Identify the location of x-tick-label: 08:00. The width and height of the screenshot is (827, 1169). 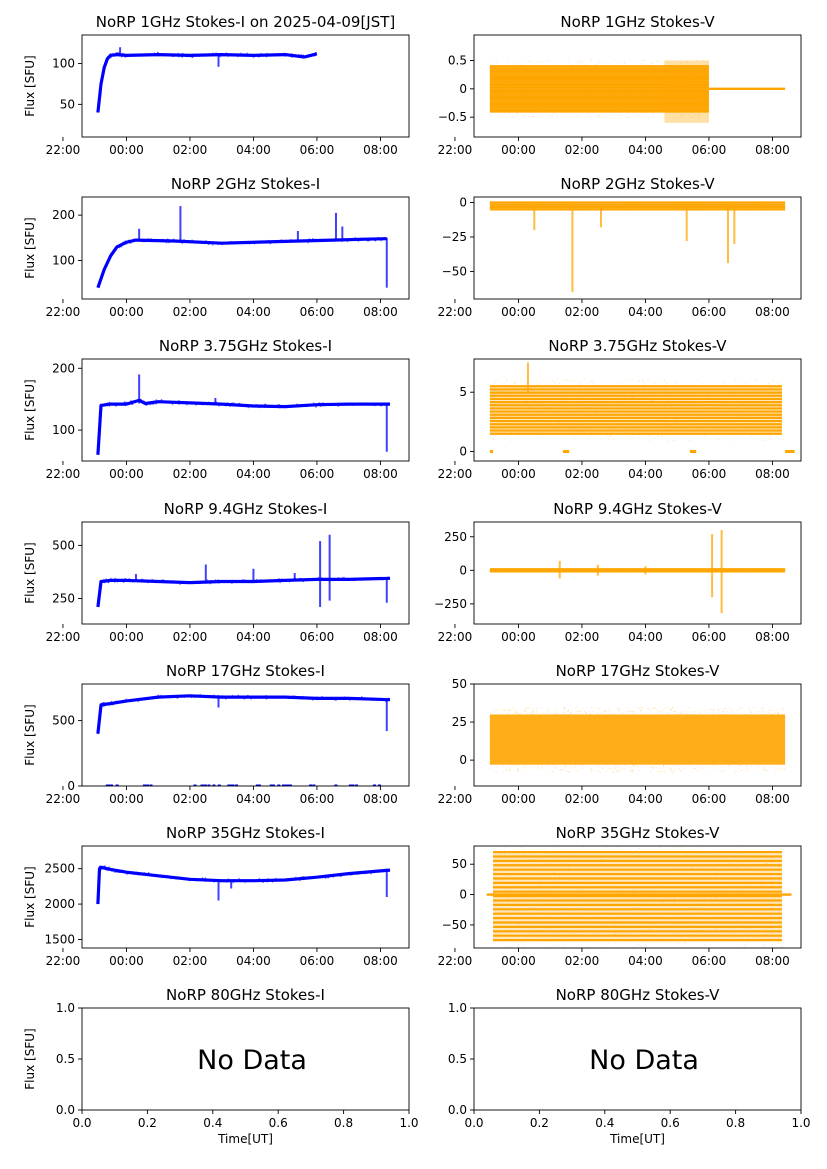
(380, 637).